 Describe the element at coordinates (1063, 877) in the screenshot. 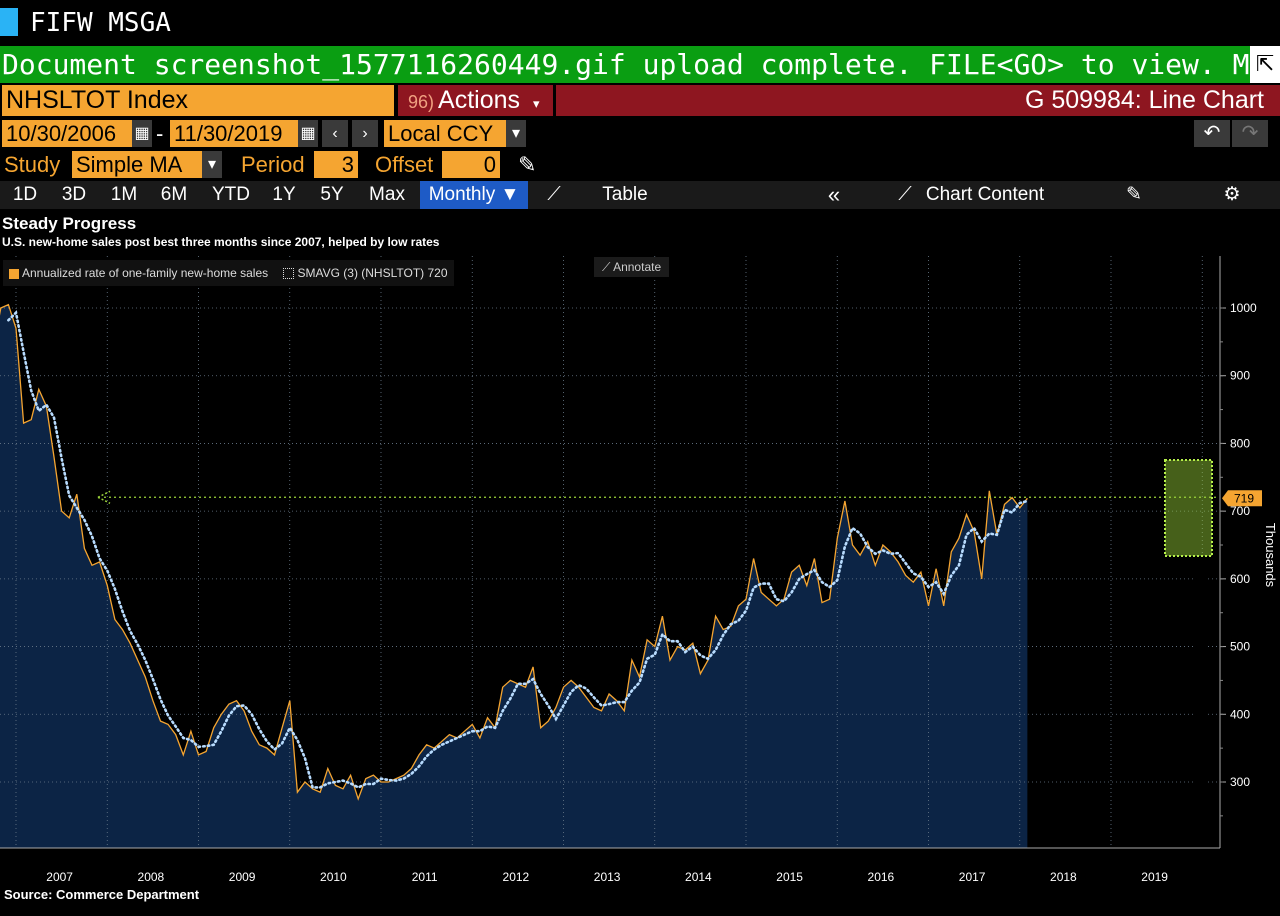

I see `x-tick-label: 2018` at that location.